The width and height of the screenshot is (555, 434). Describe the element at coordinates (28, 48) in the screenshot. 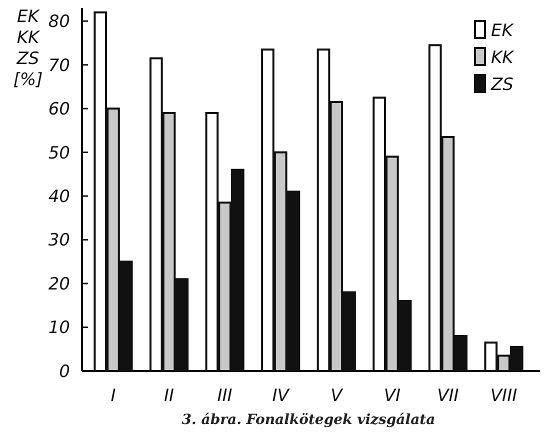

I see `y-axis-title: EK KK ZS [%]` at that location.